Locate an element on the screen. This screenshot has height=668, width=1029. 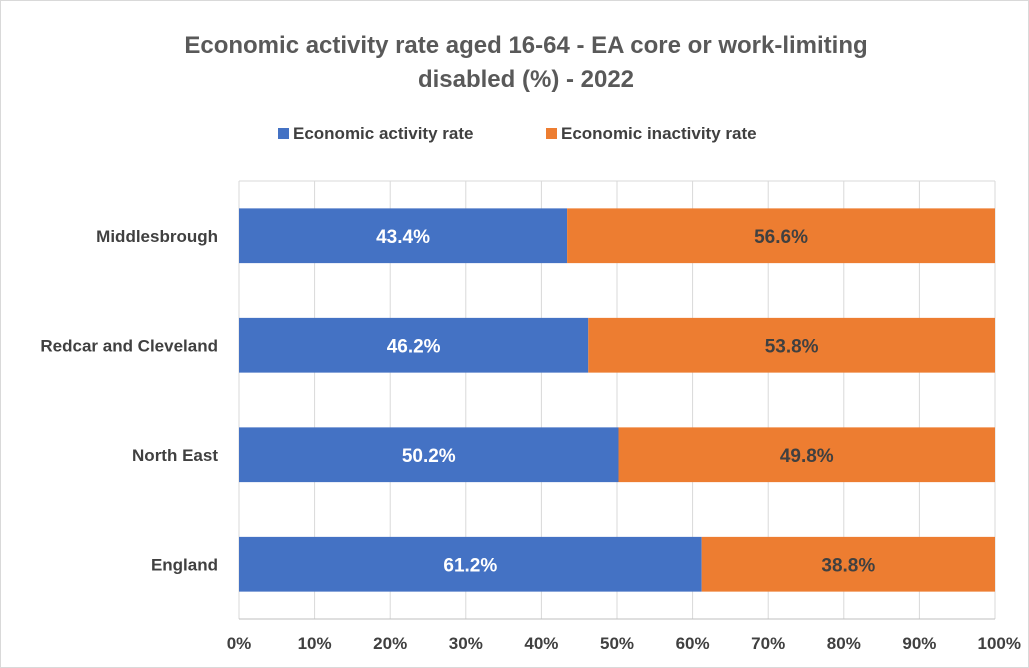
x-tick-label: 30% is located at coordinates (466, 643).